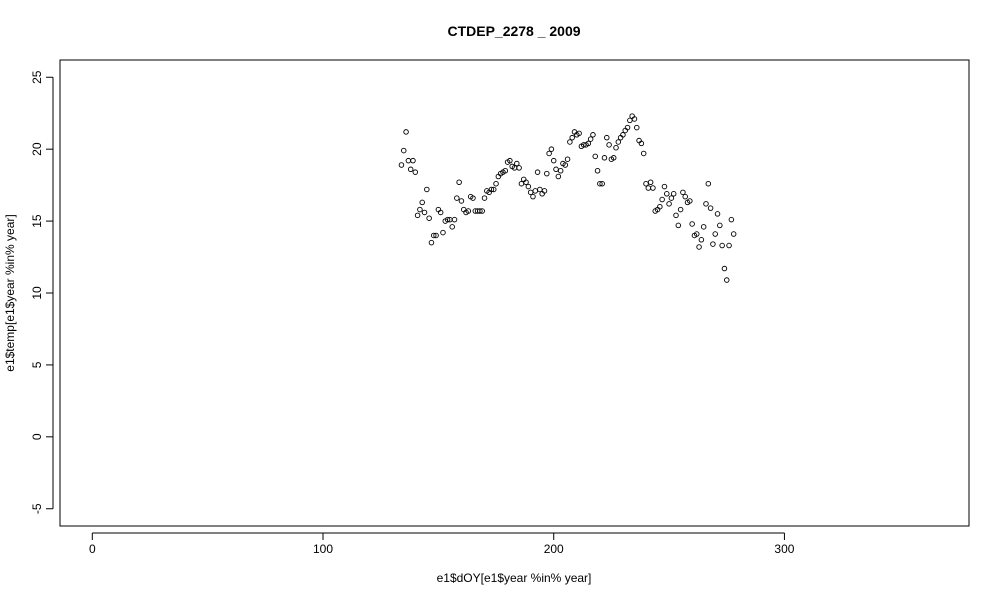 The image size is (1000, 600). Describe the element at coordinates (567, 198) in the screenshot. I see `data-points` at that location.